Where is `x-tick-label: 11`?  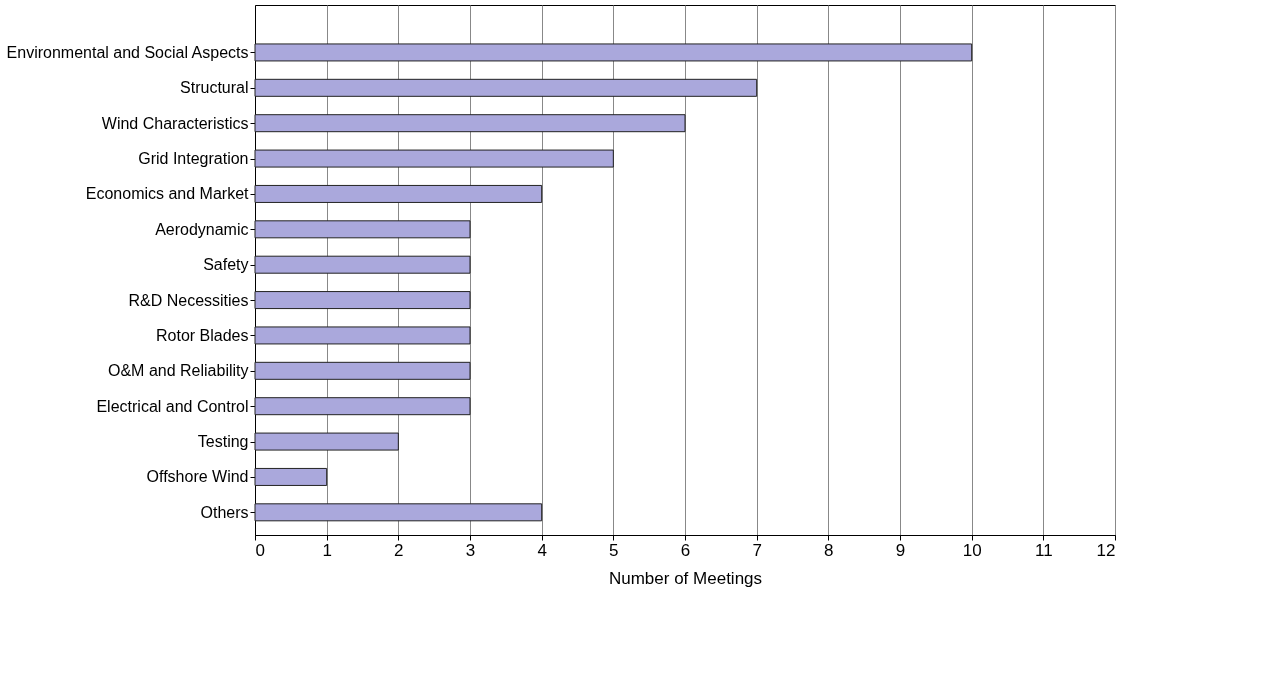 x-tick-label: 11 is located at coordinates (1044, 550).